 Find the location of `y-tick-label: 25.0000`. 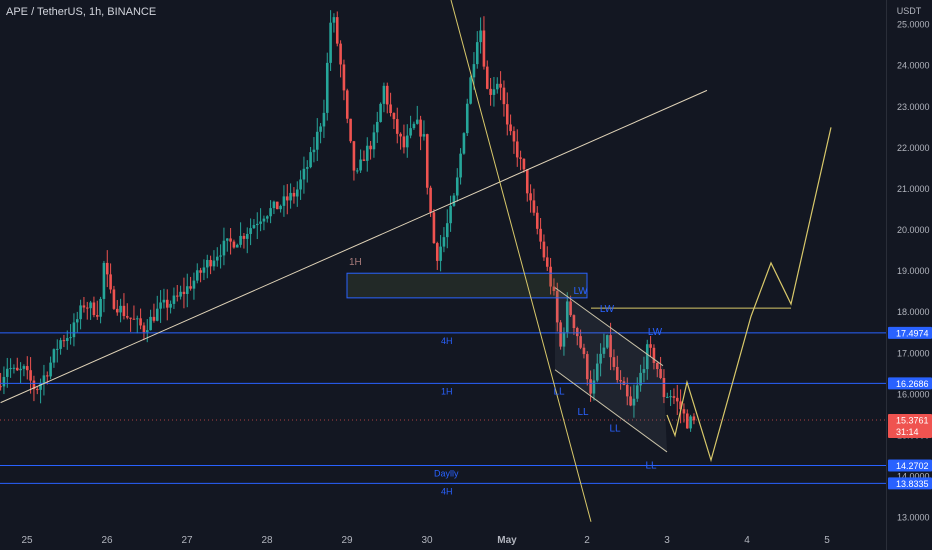

y-tick-label: 25.0000 is located at coordinates (913, 25).